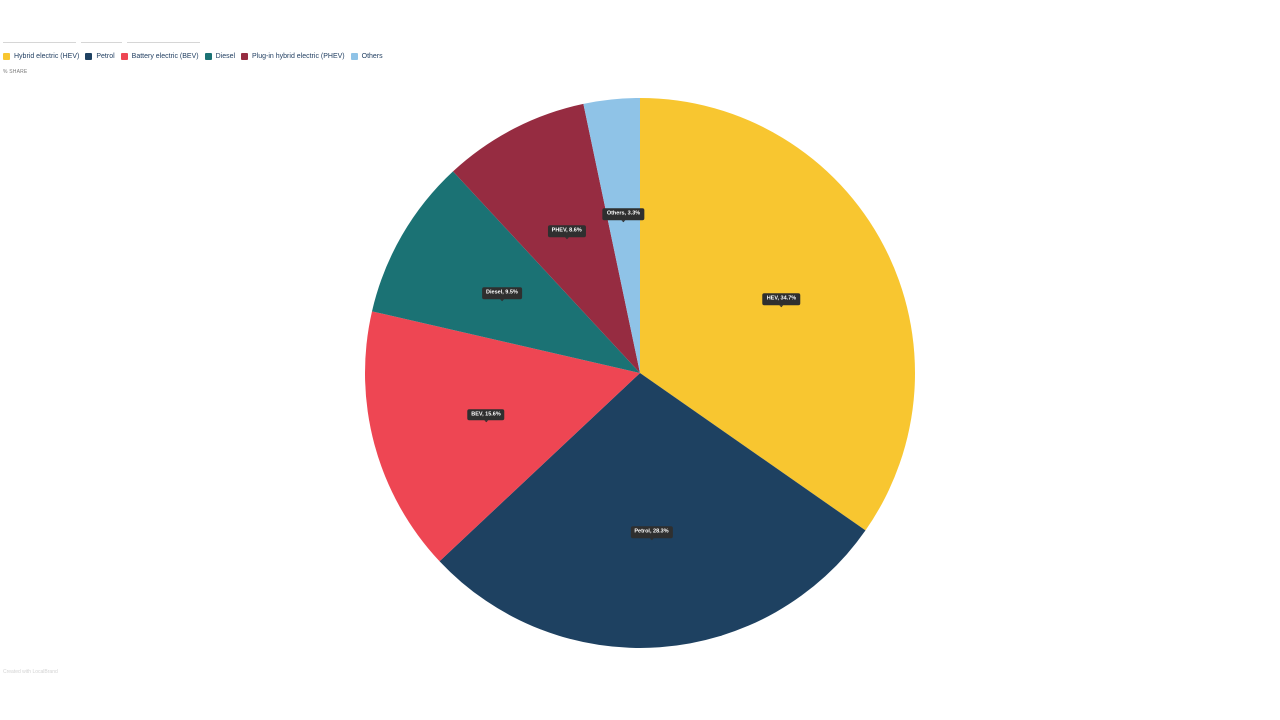 Image resolution: width=1280 pixels, height=720 pixels. What do you see at coordinates (30, 672) in the screenshot?
I see `credit-text: Created with LocalBrand` at bounding box center [30, 672].